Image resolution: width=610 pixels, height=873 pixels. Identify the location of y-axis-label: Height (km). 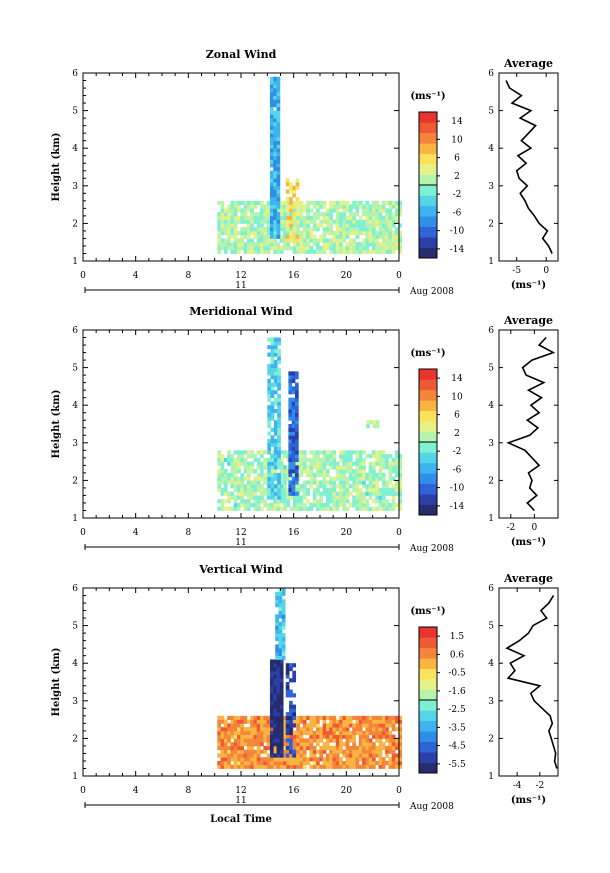
(56, 424).